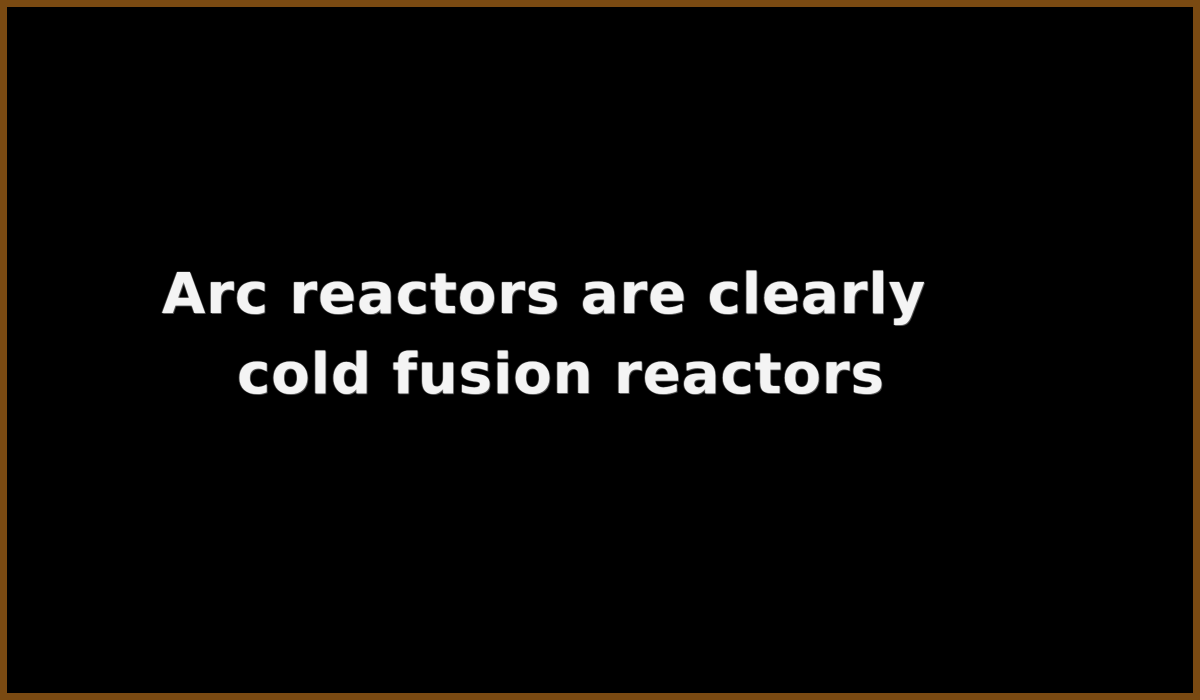 The width and height of the screenshot is (1200, 700). Describe the element at coordinates (561, 374) in the screenshot. I see `message-line-2: cold fusion reactors` at that location.